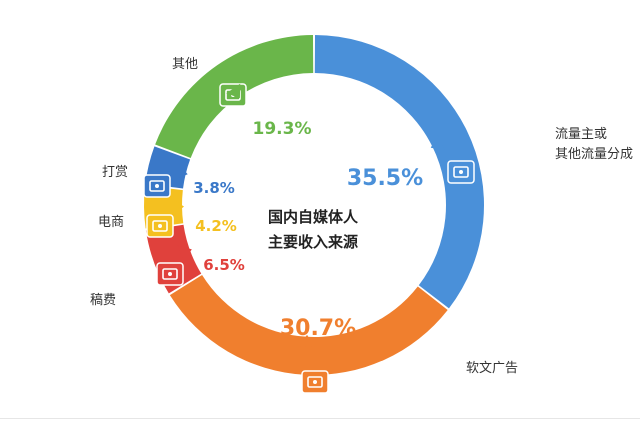  Describe the element at coordinates (103, 300) in the screenshot. I see `category-label: 稿费` at that location.